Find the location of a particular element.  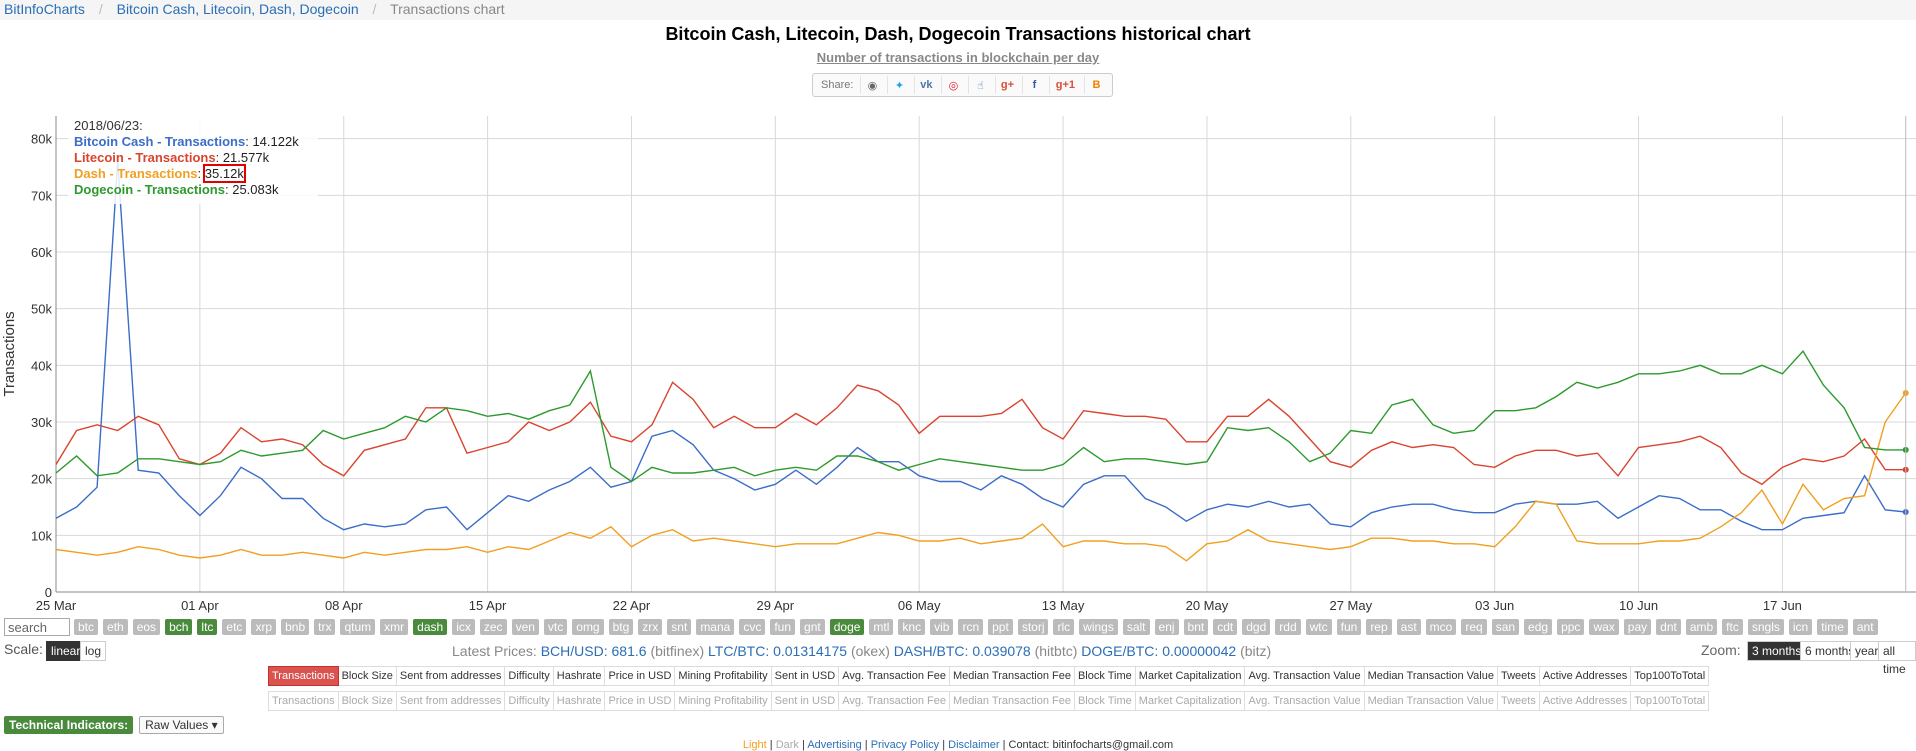

coin-toggle-fun: fun is located at coordinates (1349, 627).